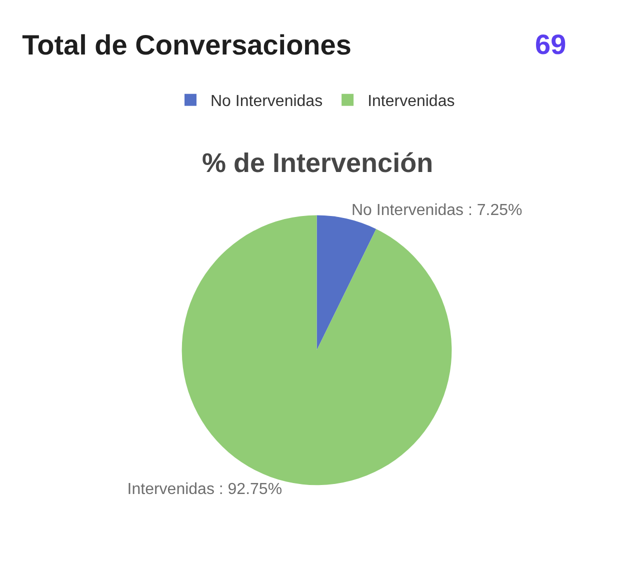  Describe the element at coordinates (187, 44) in the screenshot. I see `chart-title: Total de Conversaciones` at that location.